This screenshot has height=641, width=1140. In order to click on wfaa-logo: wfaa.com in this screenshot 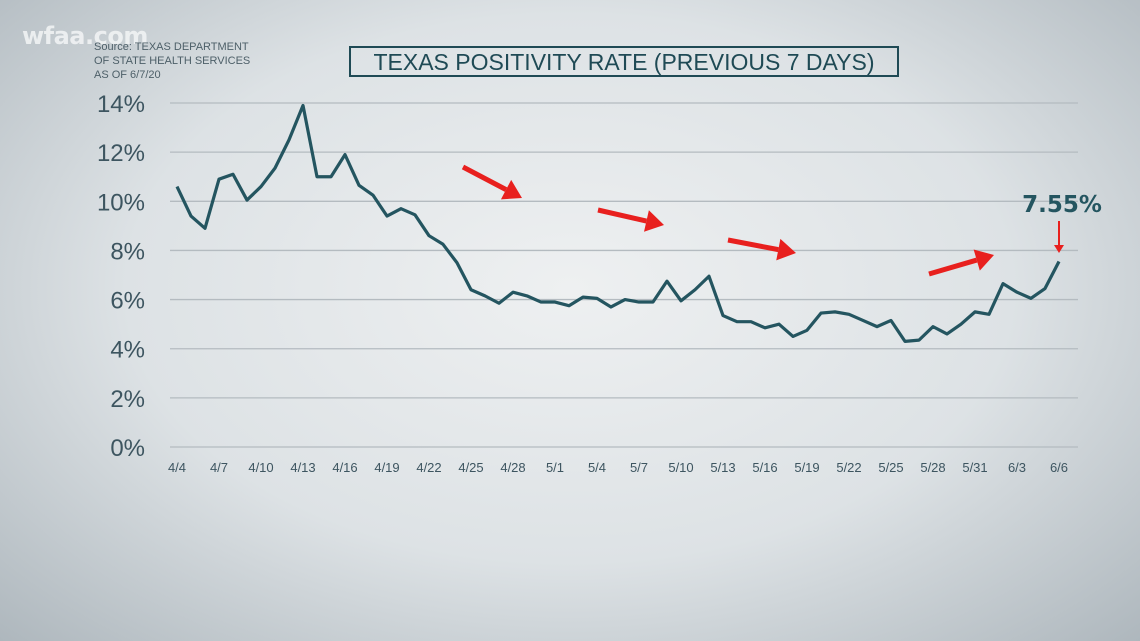, I will do `click(85, 36)`.